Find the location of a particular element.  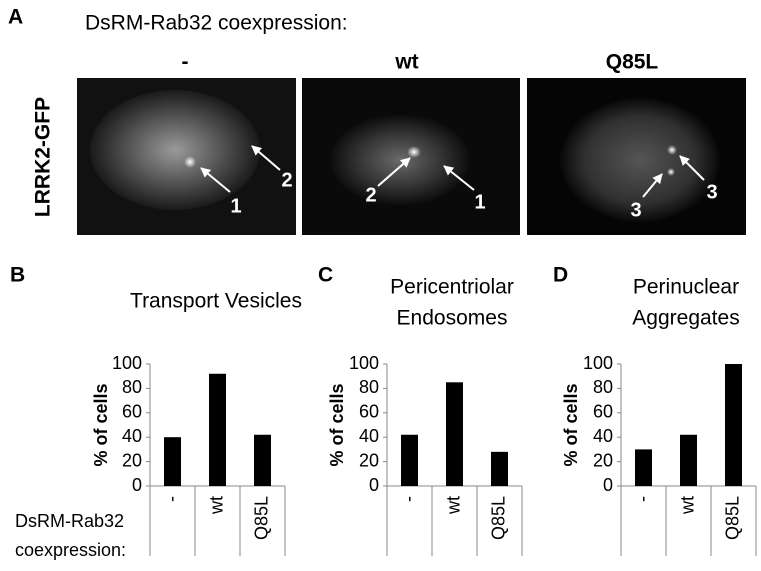

micrograph: 1 2 is located at coordinates (186, 156).